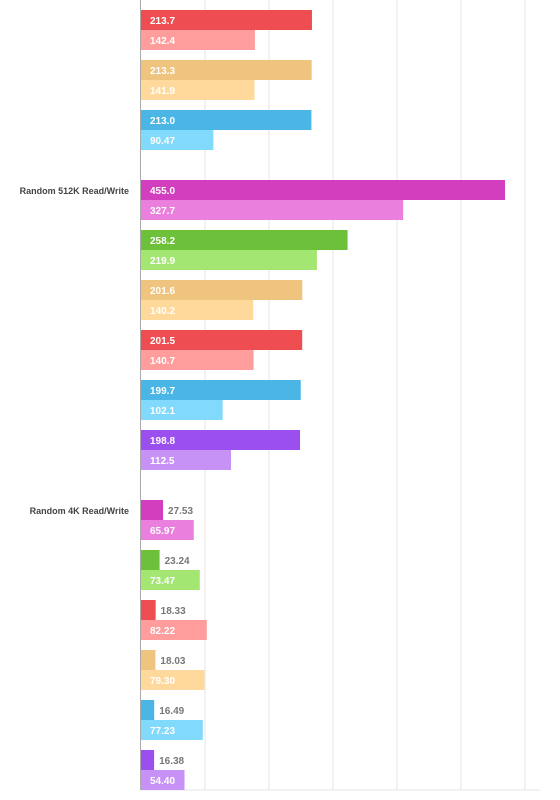  I want to click on bar-value-label: 16.49, so click(171, 711).